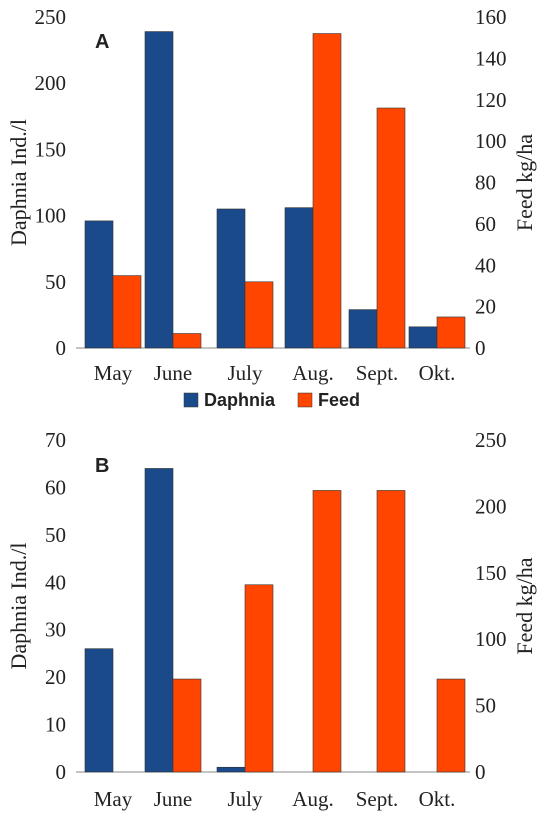 The height and width of the screenshot is (821, 550). Describe the element at coordinates (491, 573) in the screenshot. I see `y-right-tick-label: 150` at that location.